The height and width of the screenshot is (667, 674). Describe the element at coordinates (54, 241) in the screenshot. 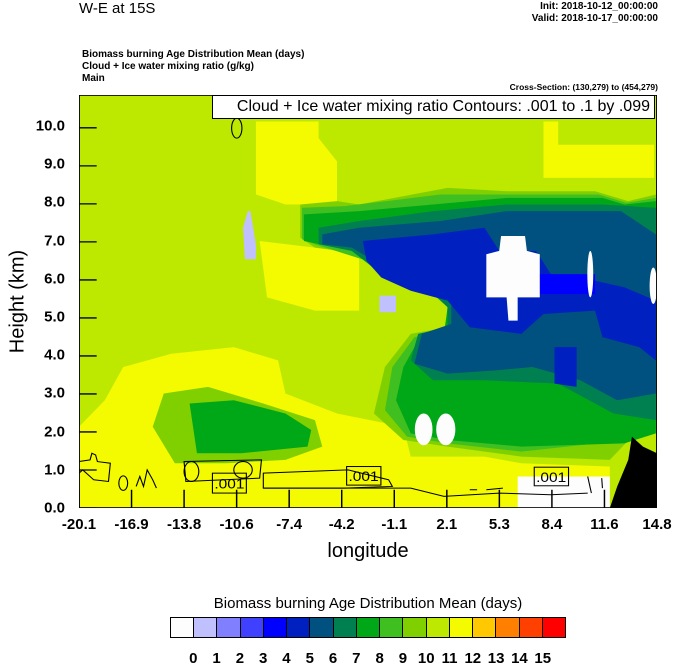

I see `y-tick-label: 7.0` at that location.